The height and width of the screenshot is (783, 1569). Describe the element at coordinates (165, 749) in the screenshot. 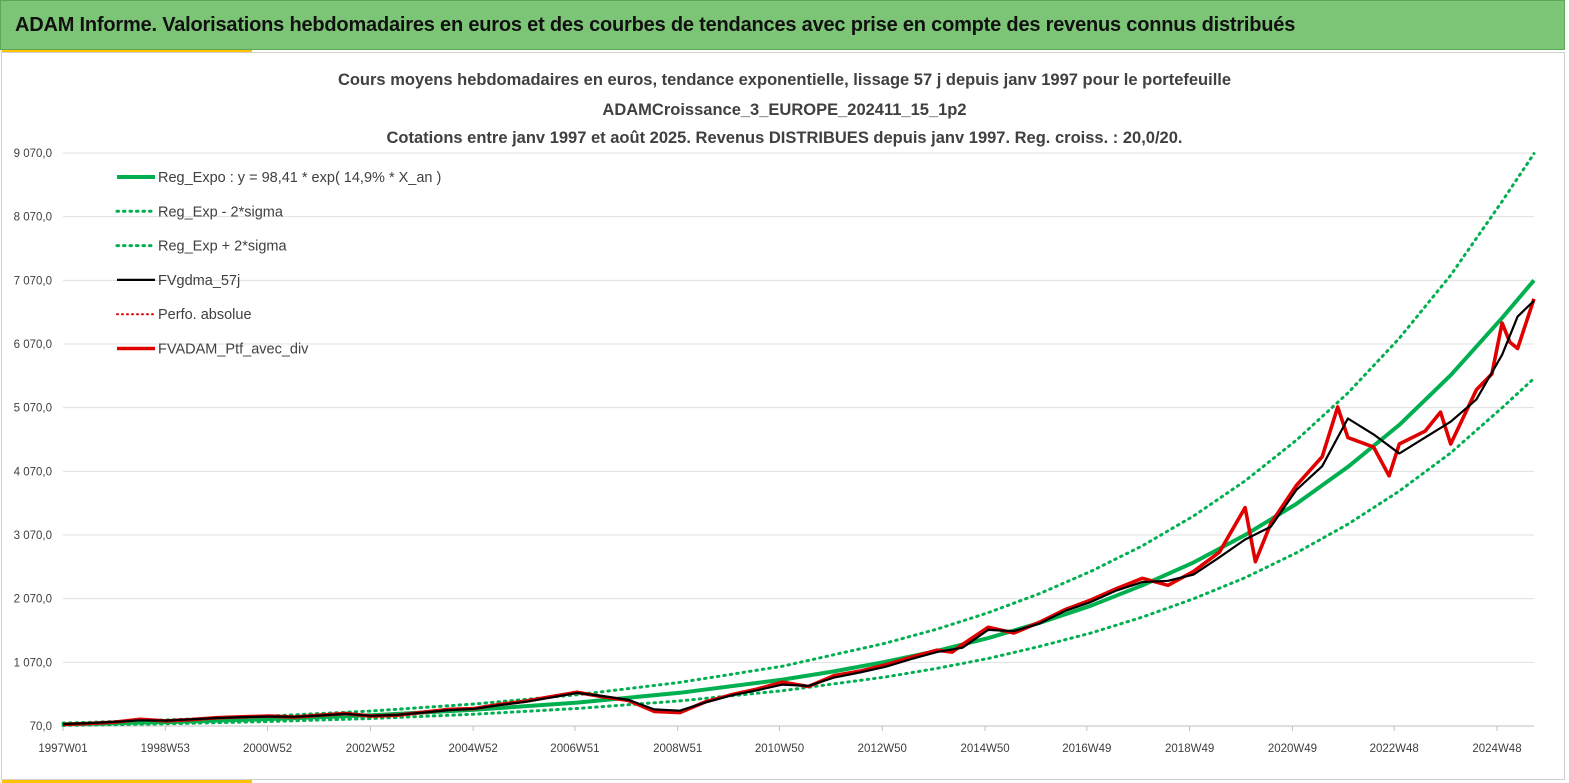

I see `x-tick-label: 1998W53` at that location.